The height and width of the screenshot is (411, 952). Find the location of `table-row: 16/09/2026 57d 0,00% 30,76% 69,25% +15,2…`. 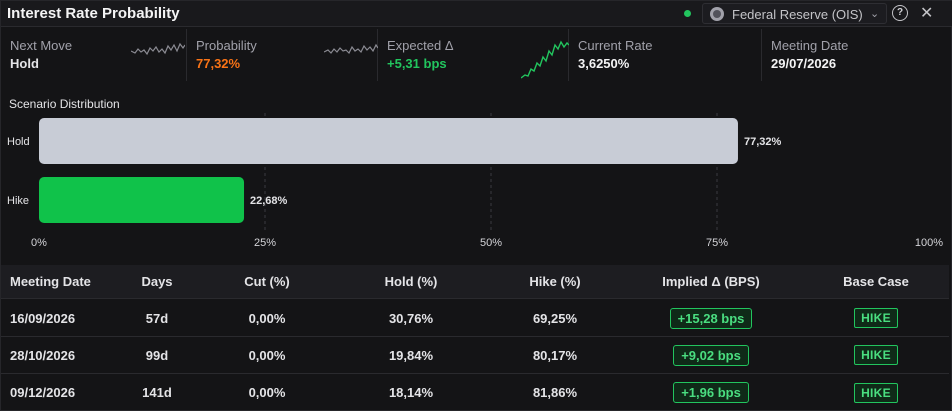

table-row: 16/09/2026 57d 0,00% 30,76% 69,25% +15,2… is located at coordinates (475, 318).